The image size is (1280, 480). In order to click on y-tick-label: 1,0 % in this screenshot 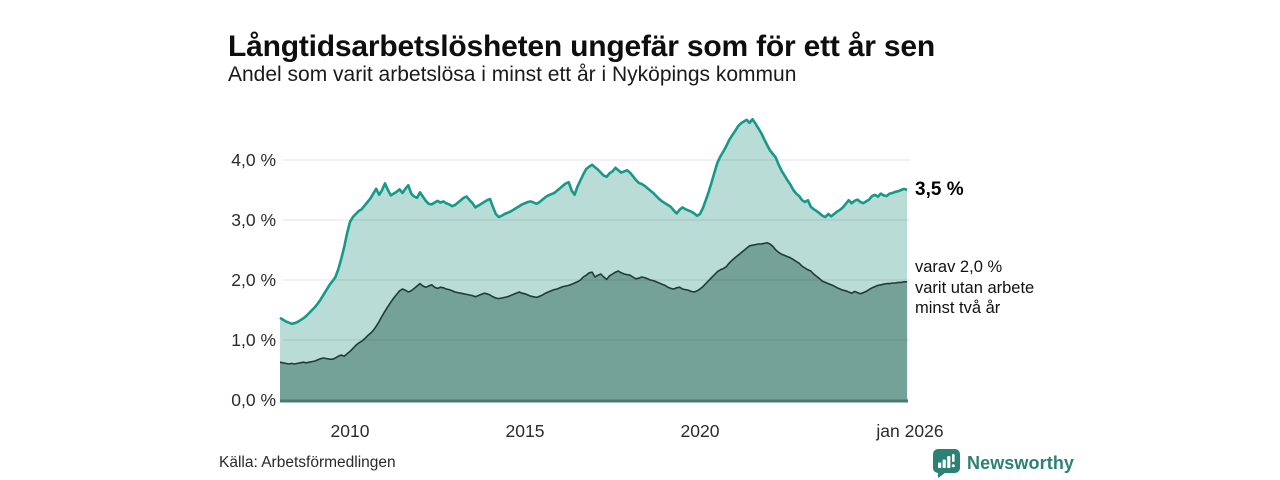, I will do `click(253, 340)`.